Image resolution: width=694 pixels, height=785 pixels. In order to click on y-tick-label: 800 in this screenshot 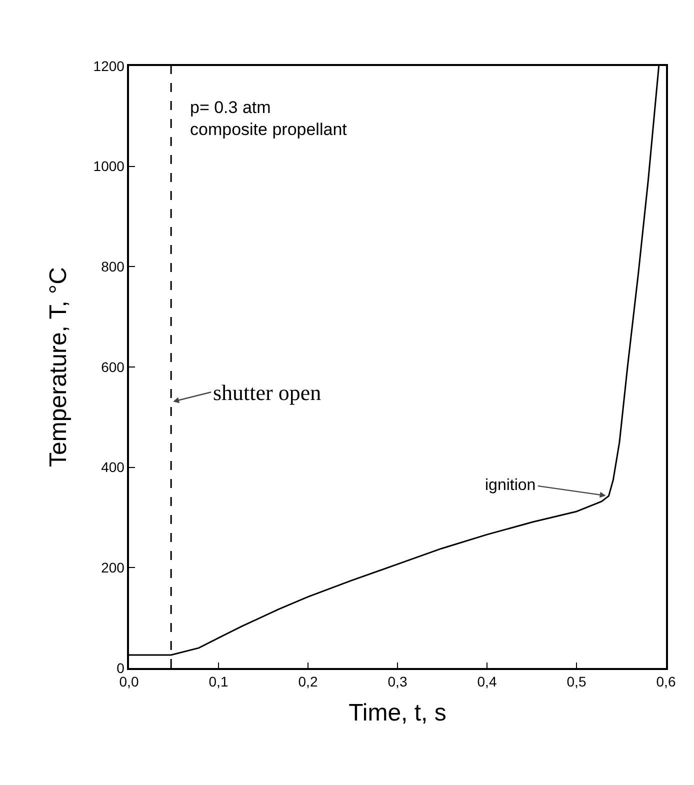, I will do `click(113, 266)`.